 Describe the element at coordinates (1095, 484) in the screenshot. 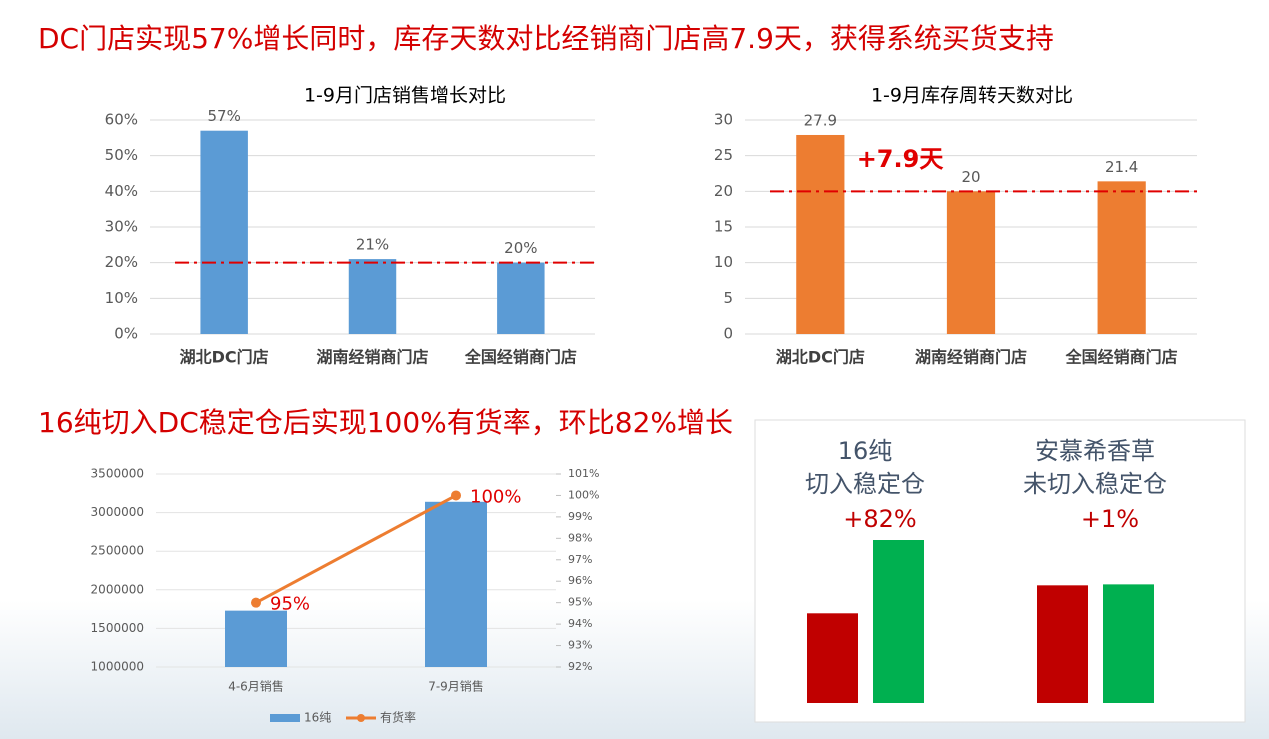

I see `category-label: 未切入稳定仓` at that location.